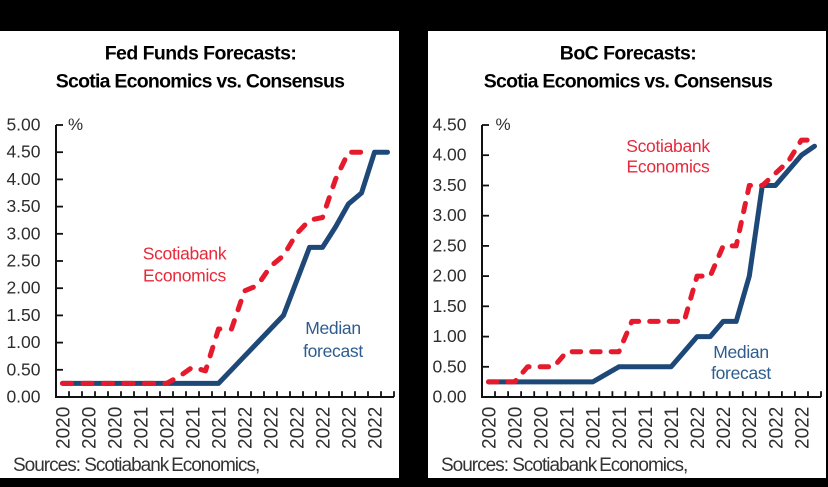 The width and height of the screenshot is (828, 487). I want to click on svg-text: Fed Funds Forecasts:, so click(201, 54).